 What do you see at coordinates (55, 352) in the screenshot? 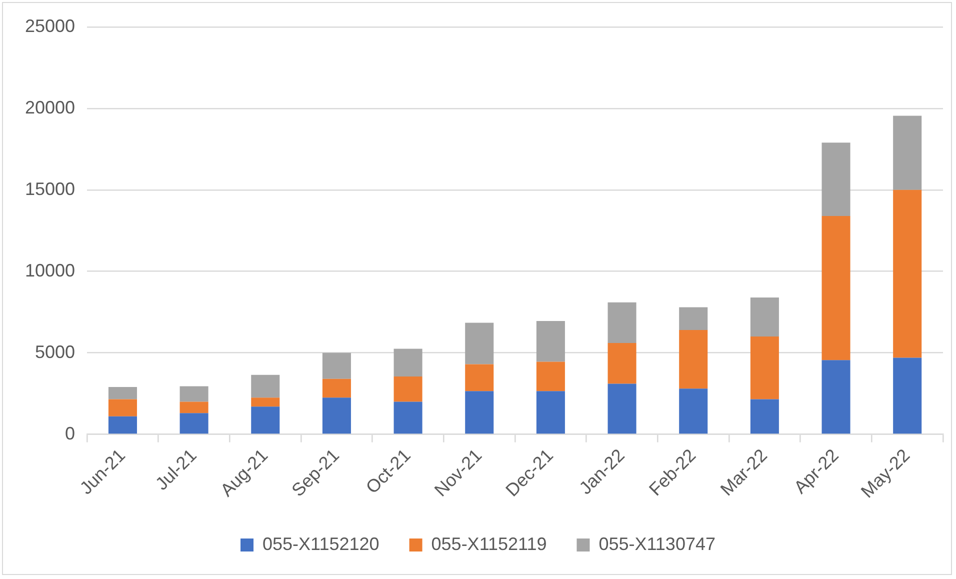
I see `y-tick-label: 5000` at bounding box center [55, 352].